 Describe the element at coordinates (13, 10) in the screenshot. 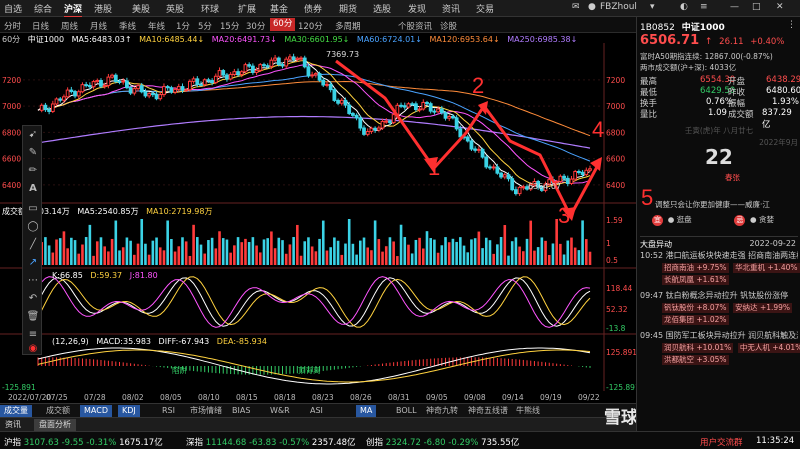

I see `nav-item-0: 自选` at that location.